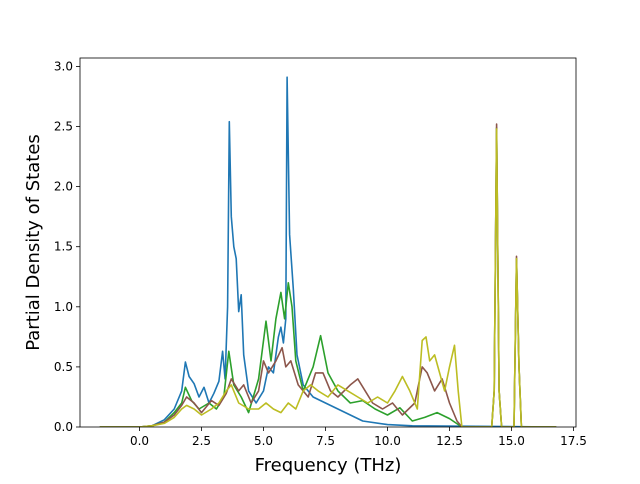  I want to click on x-tick-label: 17.5, so click(573, 441).